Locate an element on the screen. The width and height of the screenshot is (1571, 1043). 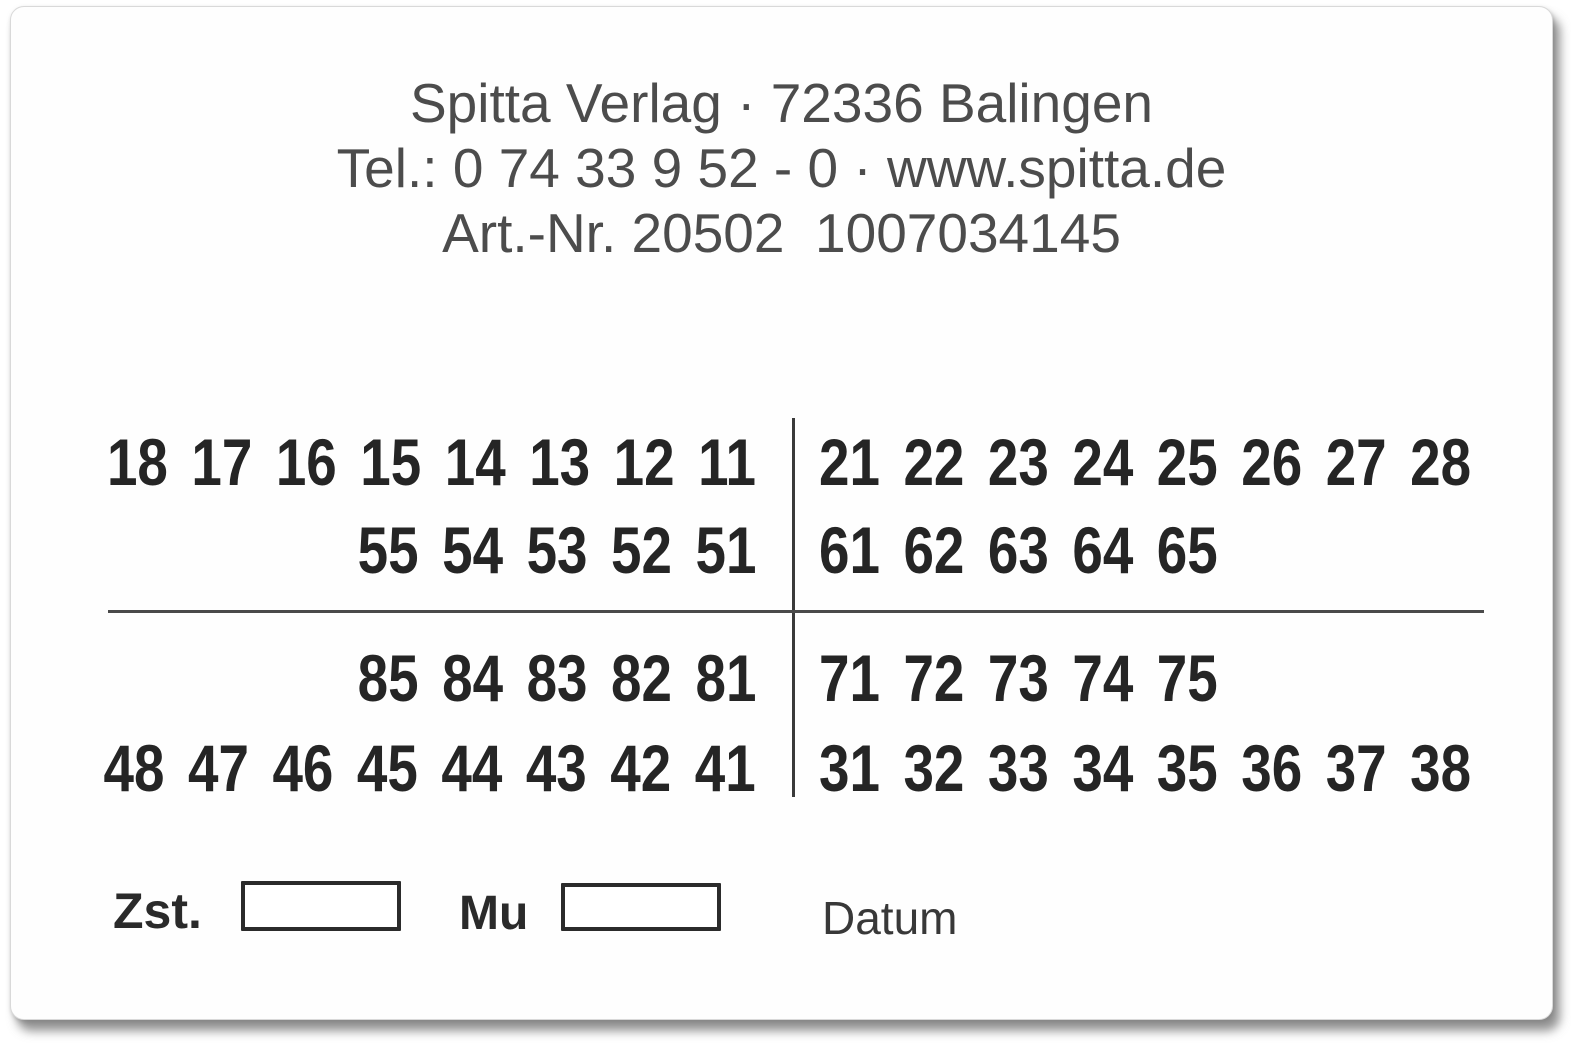
teeth-lower-right-deciduous: 85 84 83 82 81 is located at coordinates (556, 678).